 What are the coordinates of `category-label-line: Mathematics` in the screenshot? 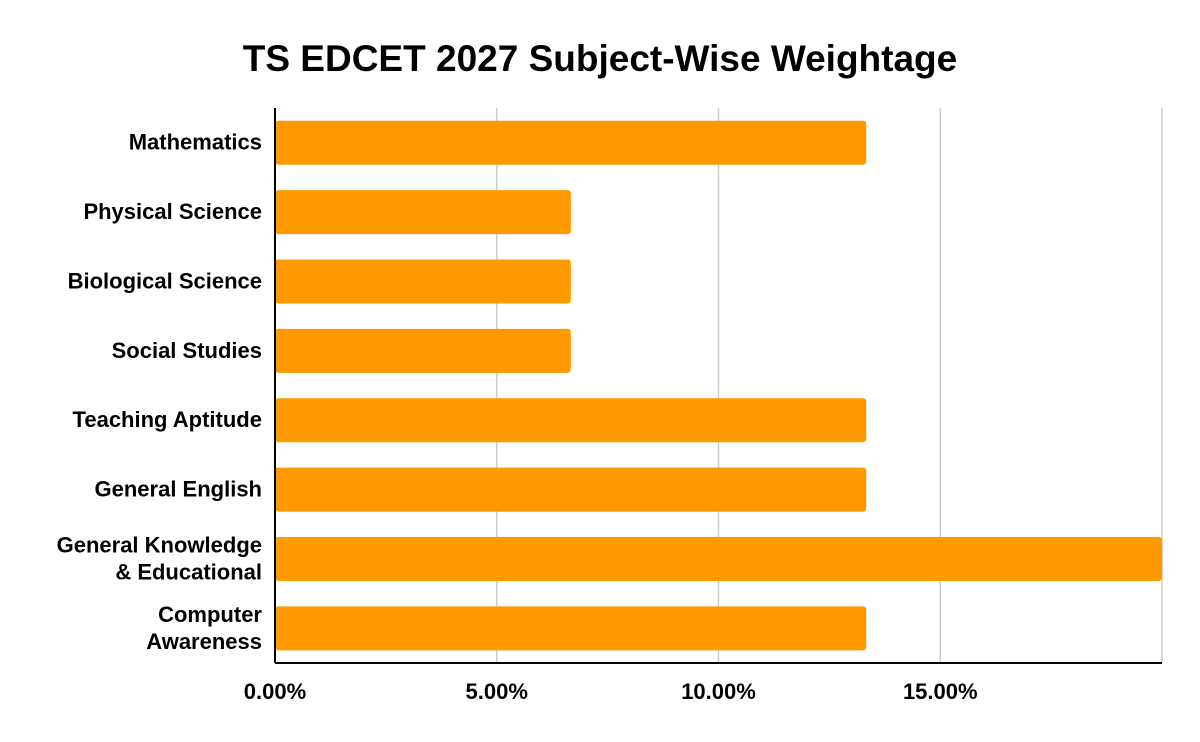 It's located at (195, 142).